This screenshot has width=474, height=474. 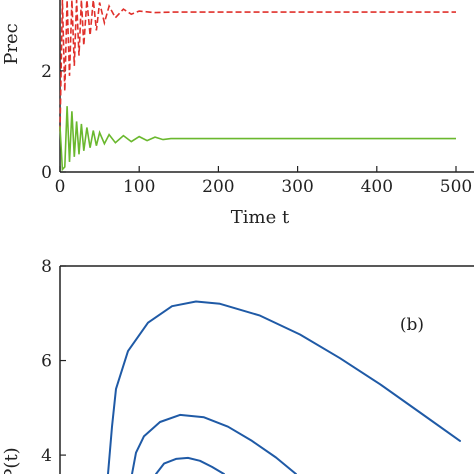 What do you see at coordinates (139, 187) in the screenshot?
I see `panel-a-xtick-label: 100` at bounding box center [139, 187].